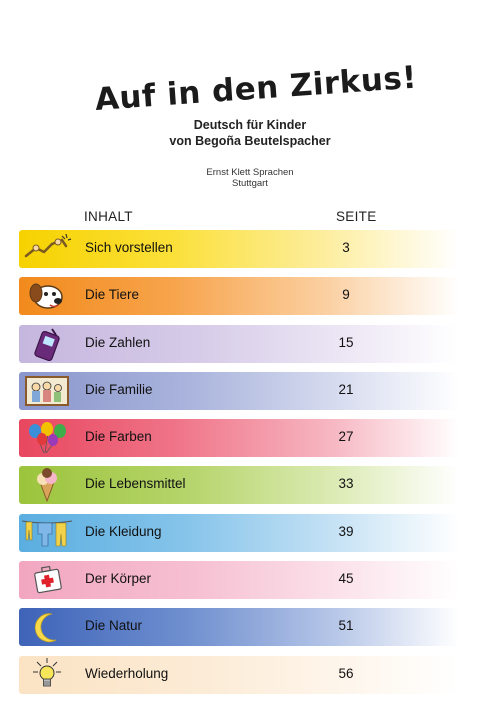 The height and width of the screenshot is (723, 500). I want to click on publisher-city: Stuttgart, so click(250, 183).